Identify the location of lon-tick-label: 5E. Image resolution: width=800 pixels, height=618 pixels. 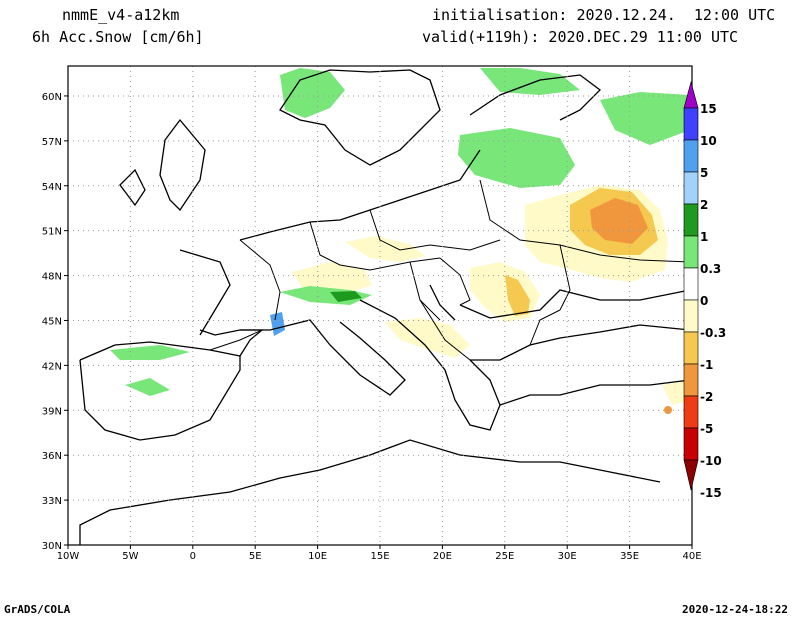
(255, 556).